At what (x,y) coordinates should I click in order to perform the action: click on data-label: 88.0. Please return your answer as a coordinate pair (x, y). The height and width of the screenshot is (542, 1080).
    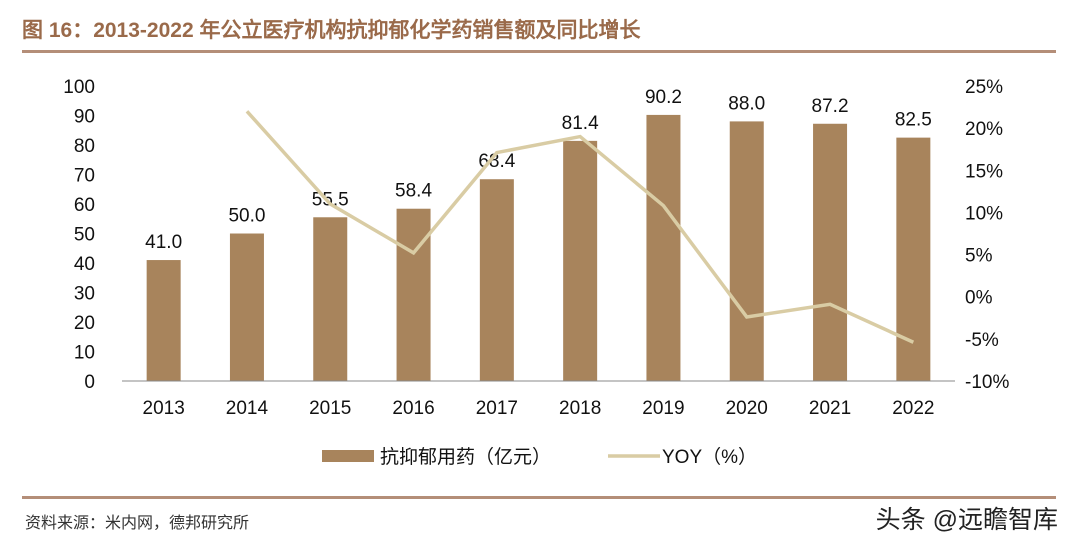
    Looking at the image, I should click on (746, 103).